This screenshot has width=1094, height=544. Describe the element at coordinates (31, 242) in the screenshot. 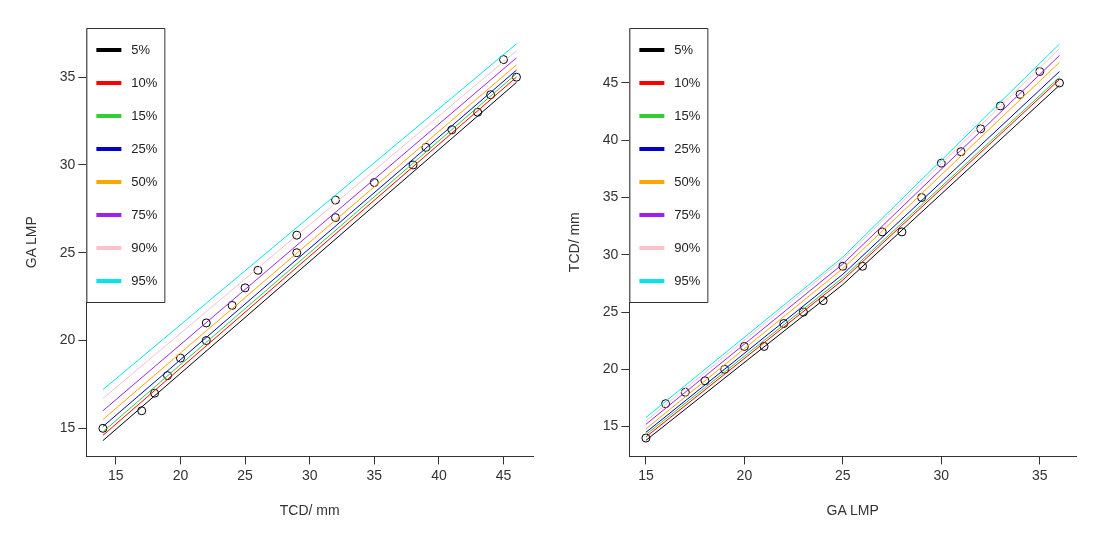

I see `y-axis-title: GA LMP` at that location.